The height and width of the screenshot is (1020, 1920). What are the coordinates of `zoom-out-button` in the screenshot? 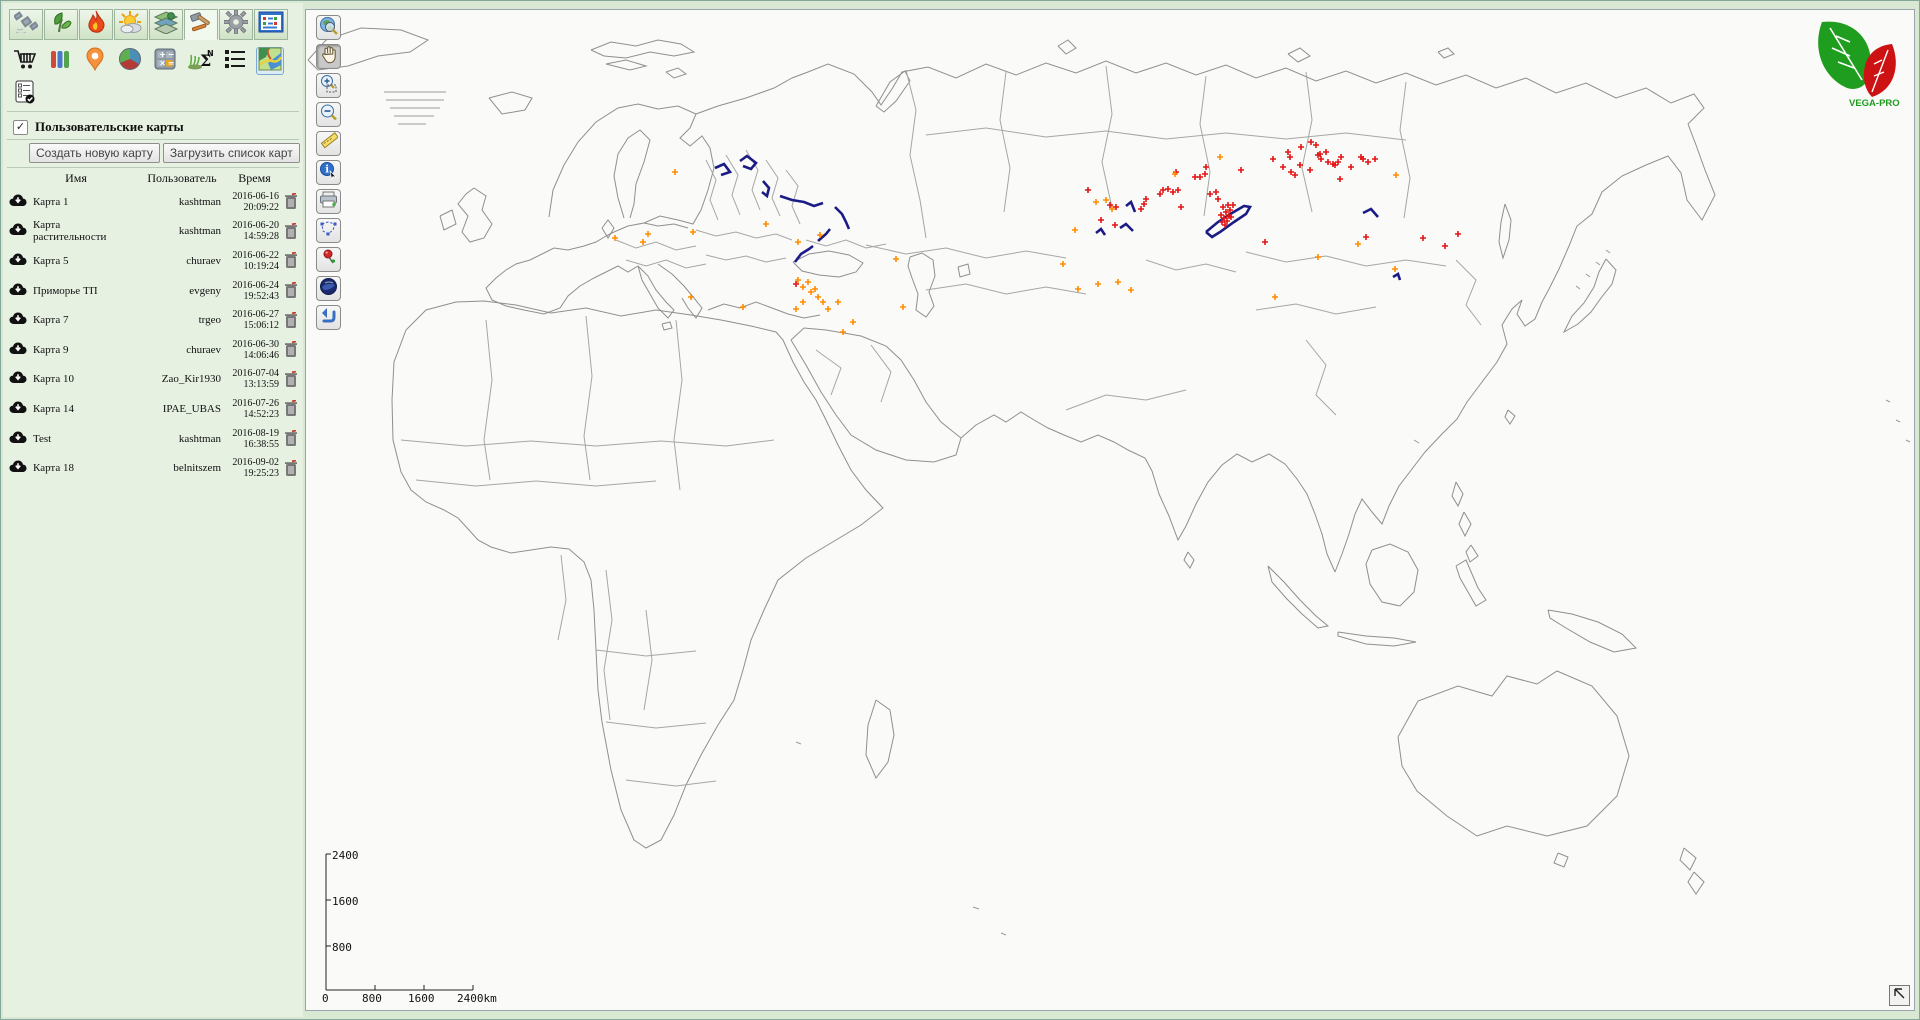 It's located at (328, 114).